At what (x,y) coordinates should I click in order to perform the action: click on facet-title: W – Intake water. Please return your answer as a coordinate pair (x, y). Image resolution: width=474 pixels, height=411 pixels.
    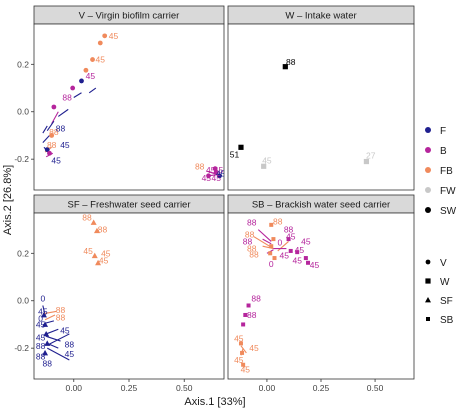
    Looking at the image, I should click on (320, 16).